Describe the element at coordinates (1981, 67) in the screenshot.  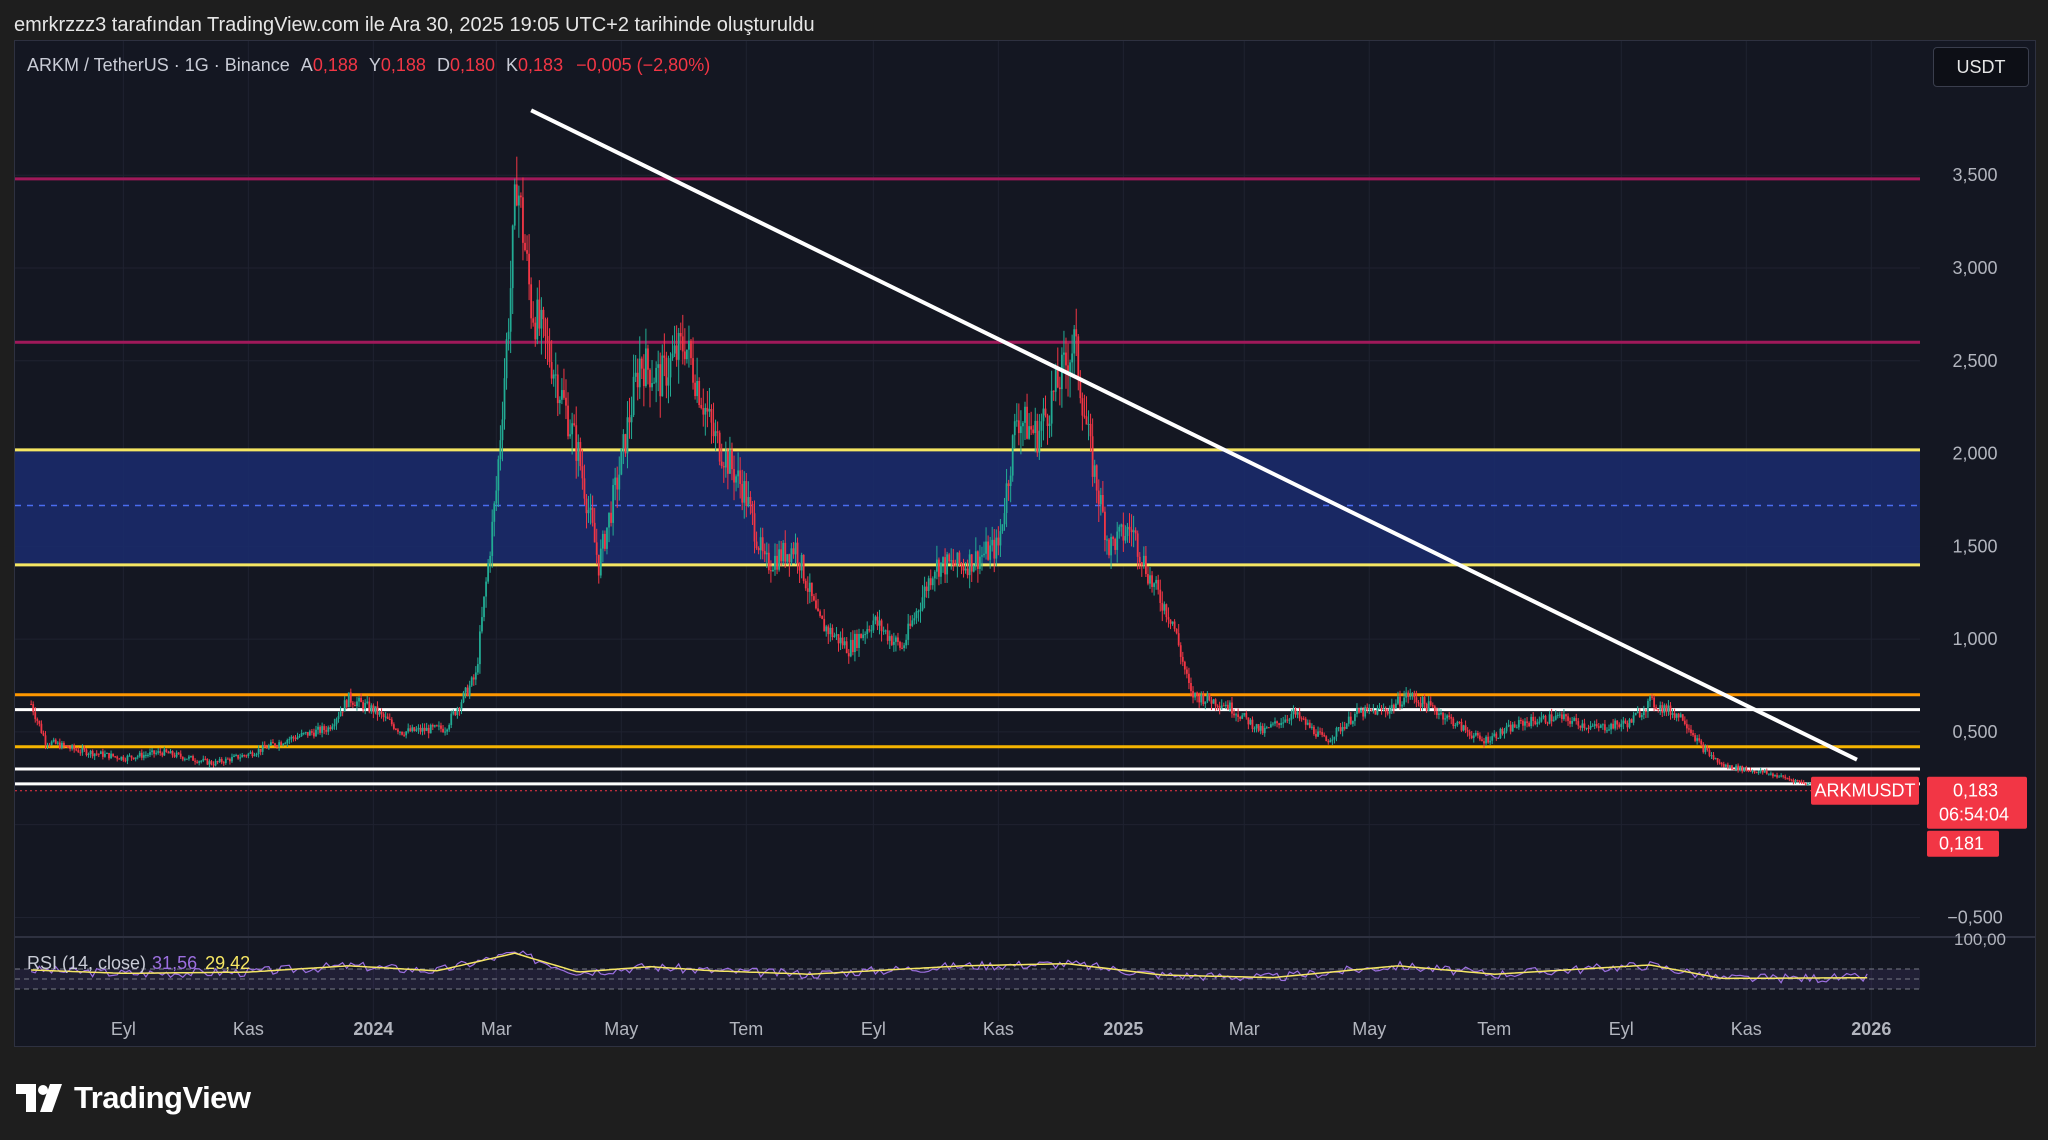
I see `currency-button: USDT` at that location.